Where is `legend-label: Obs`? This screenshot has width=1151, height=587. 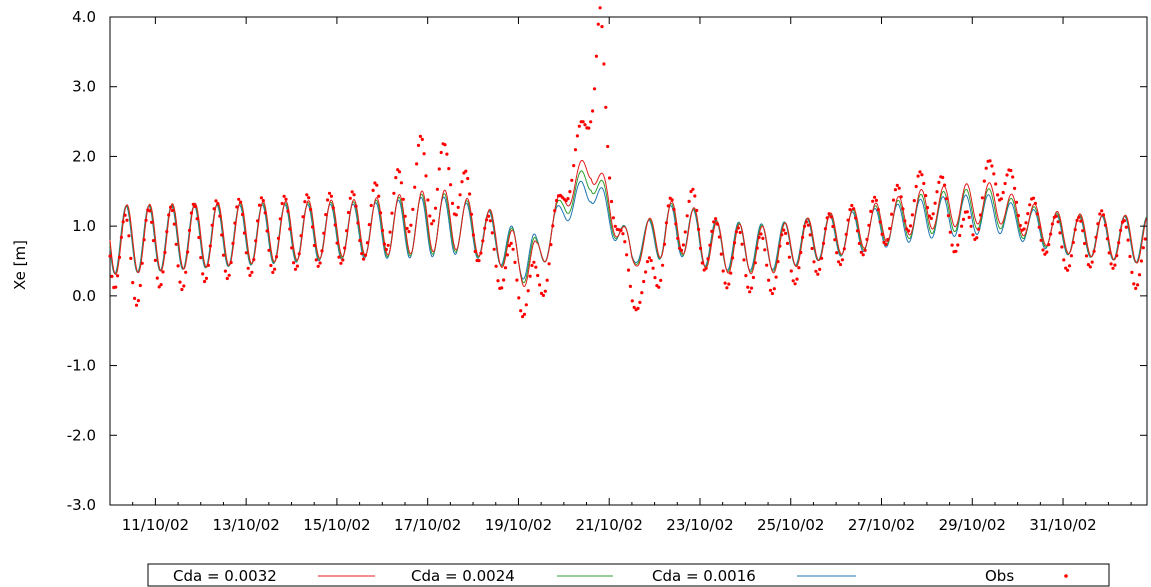
legend-label: Obs is located at coordinates (999, 576).